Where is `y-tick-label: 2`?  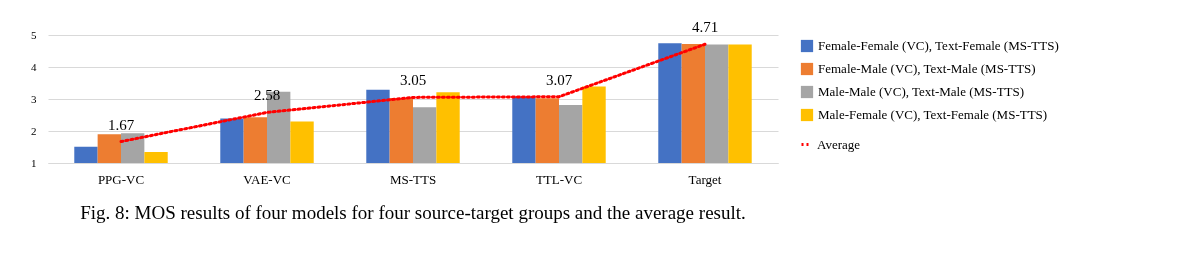 y-tick-label: 2 is located at coordinates (34, 130).